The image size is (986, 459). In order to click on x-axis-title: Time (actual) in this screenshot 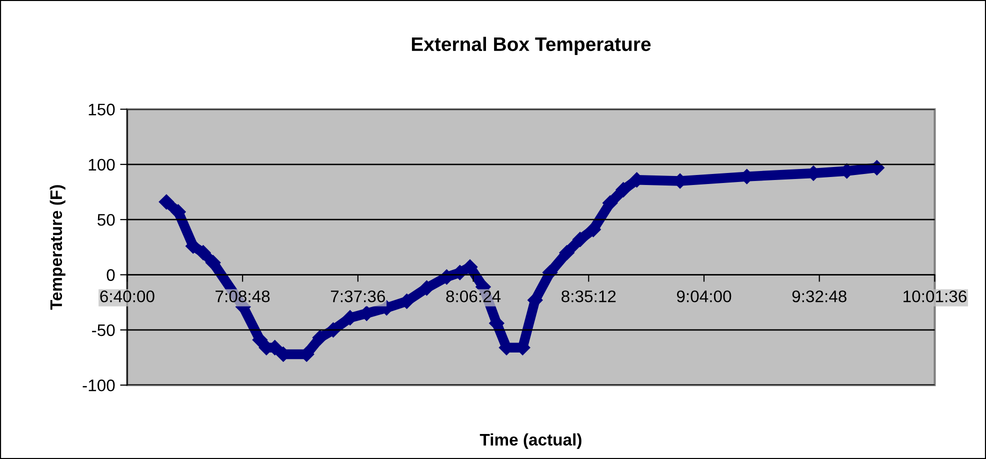, I will do `click(531, 441)`.